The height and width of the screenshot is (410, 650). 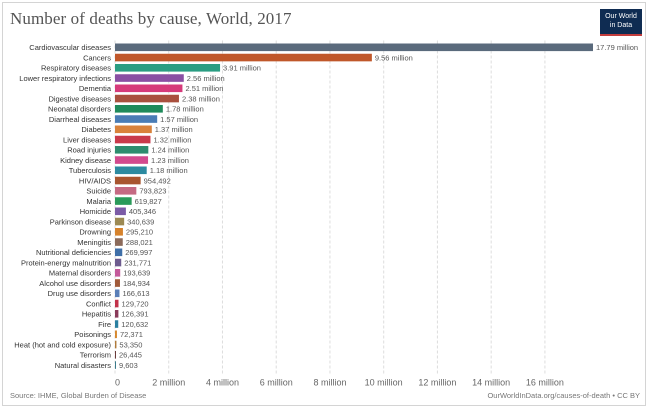 I want to click on logo-line-1: Our World, so click(x=621, y=16).